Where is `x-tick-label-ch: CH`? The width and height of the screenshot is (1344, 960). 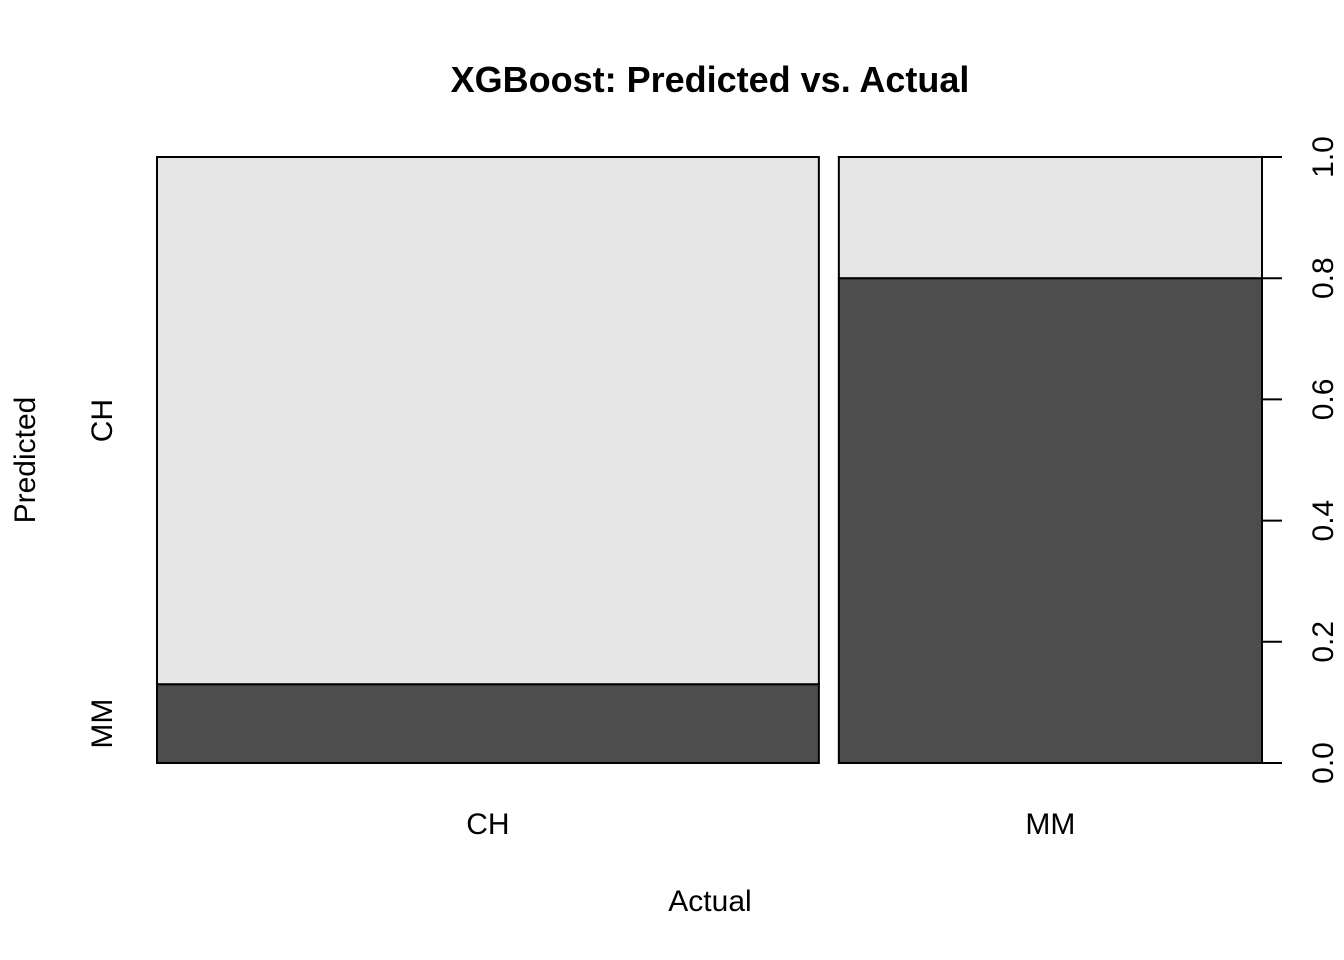 x-tick-label-ch: CH is located at coordinates (487, 824).